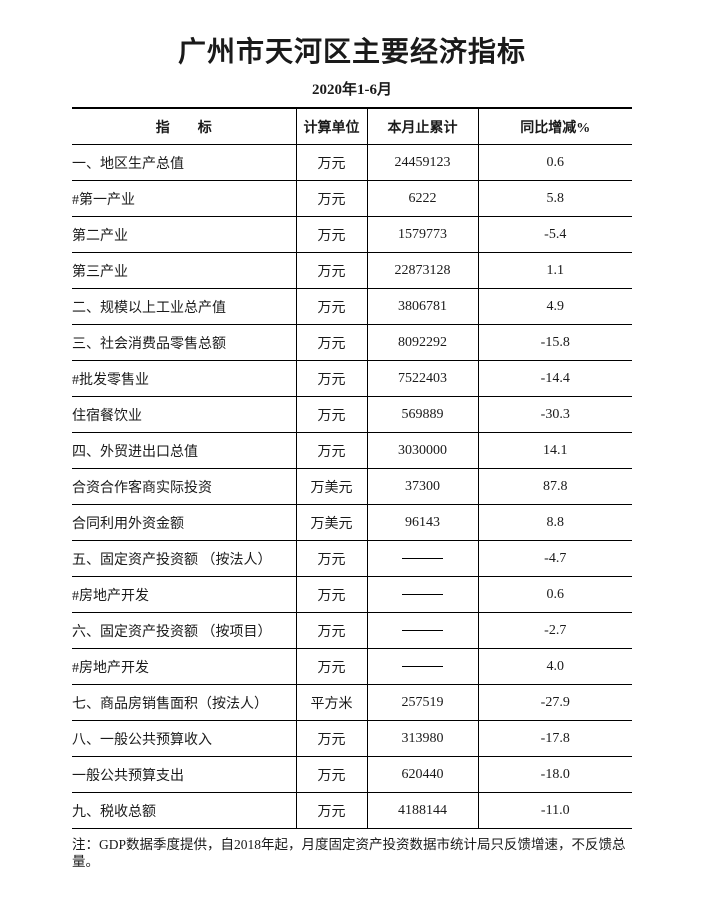 Image resolution: width=704 pixels, height=907 pixels. What do you see at coordinates (184, 378) in the screenshot?
I see `indicator-cell: #批发零售业` at bounding box center [184, 378].